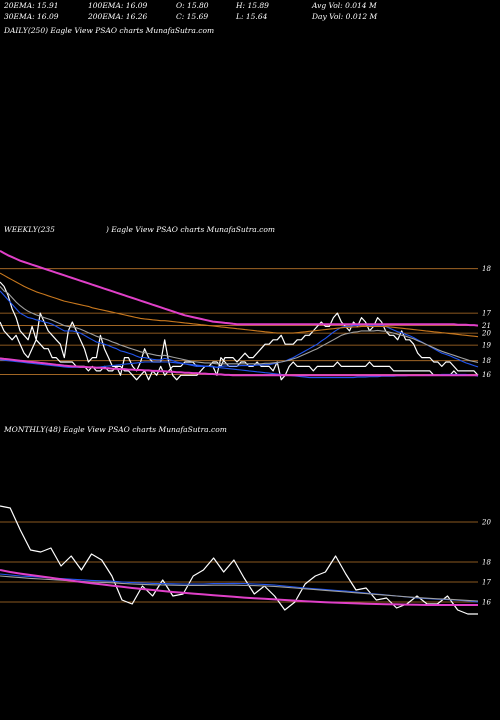  Describe the element at coordinates (239, 560) in the screenshot. I see `price-series-line` at that location.